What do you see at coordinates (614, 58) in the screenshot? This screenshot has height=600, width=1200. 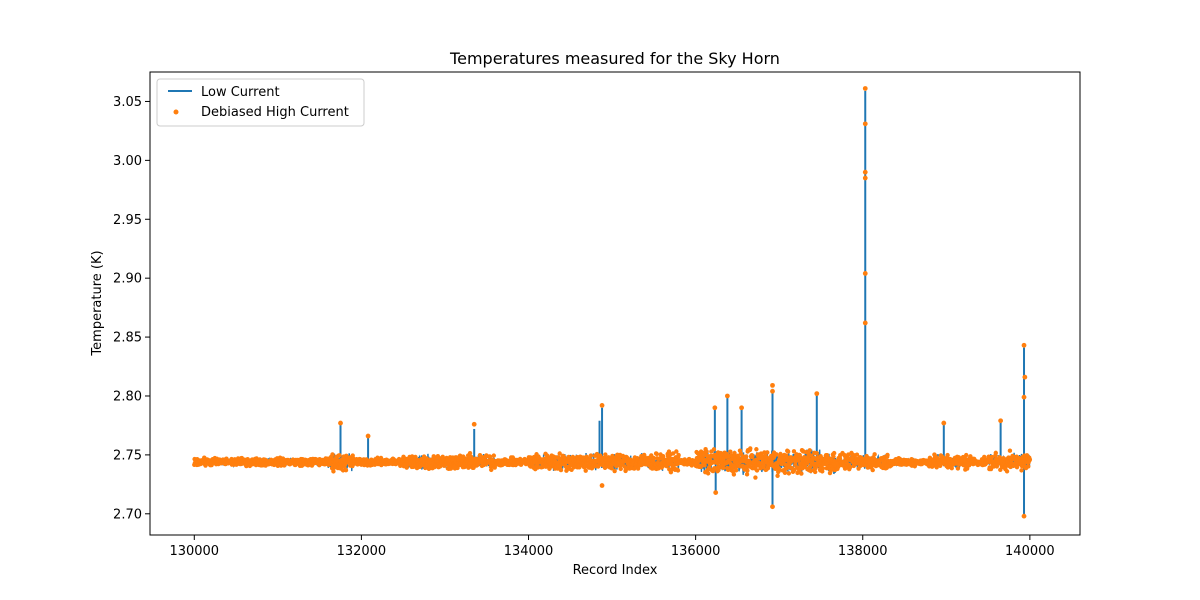 I see `chart-title: Temperatures measured for the Sky Horn` at bounding box center [614, 58].